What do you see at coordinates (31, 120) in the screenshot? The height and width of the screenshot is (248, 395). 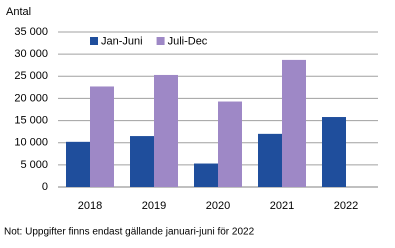 I see `y-tick-label: 15 000` at bounding box center [31, 120].